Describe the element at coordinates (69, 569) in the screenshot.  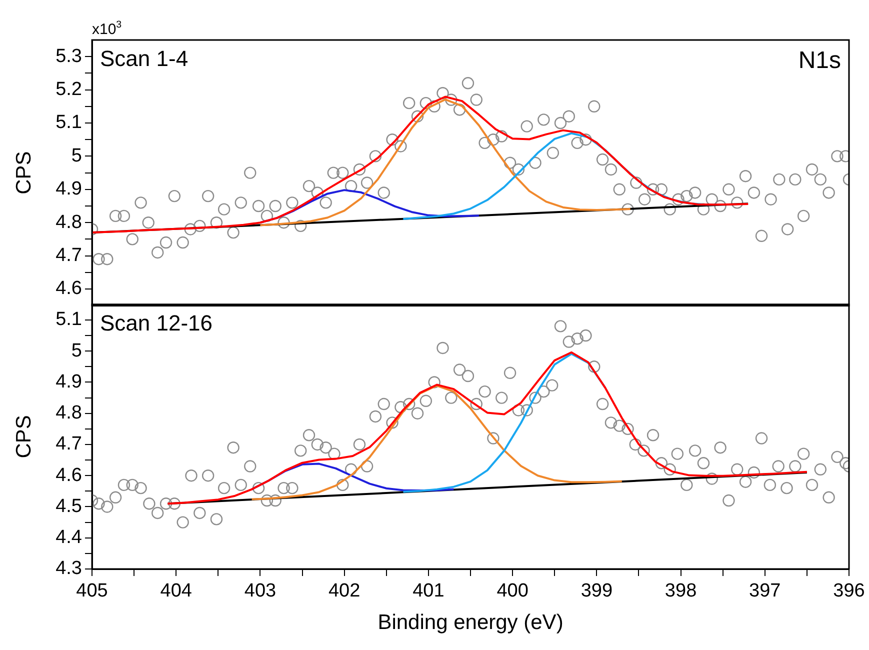
I see `y-tick-label: 4.3` at that location.